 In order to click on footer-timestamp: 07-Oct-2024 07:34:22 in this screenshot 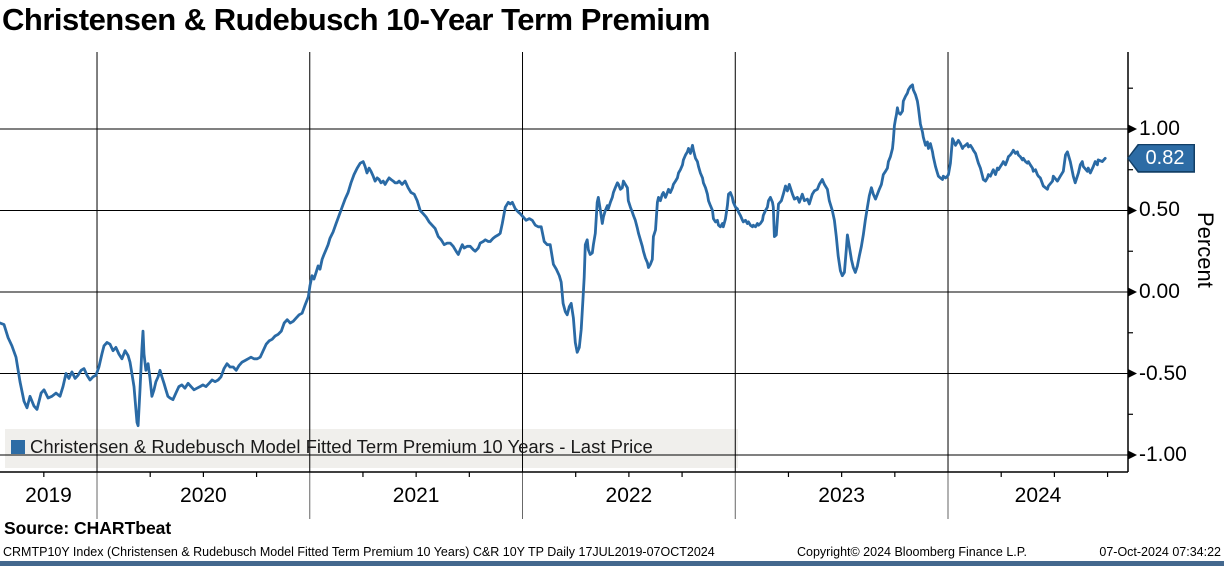, I will do `click(1160, 552)`.